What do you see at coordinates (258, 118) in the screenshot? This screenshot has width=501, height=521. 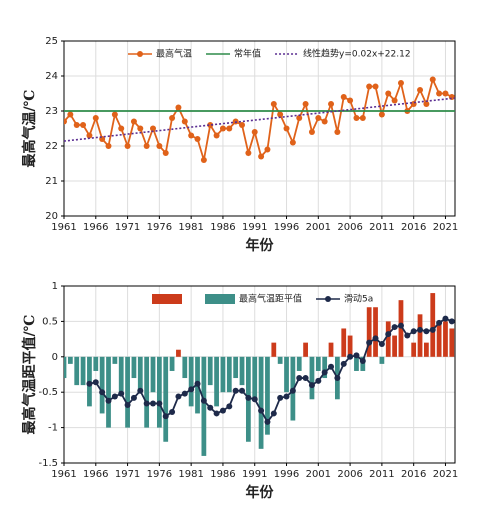 I see `line` at bounding box center [258, 118].